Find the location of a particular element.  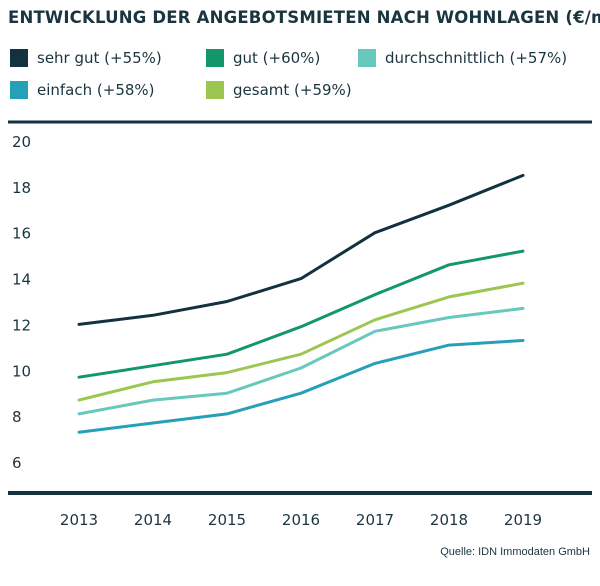

x-tick-label: 2019 is located at coordinates (523, 520).